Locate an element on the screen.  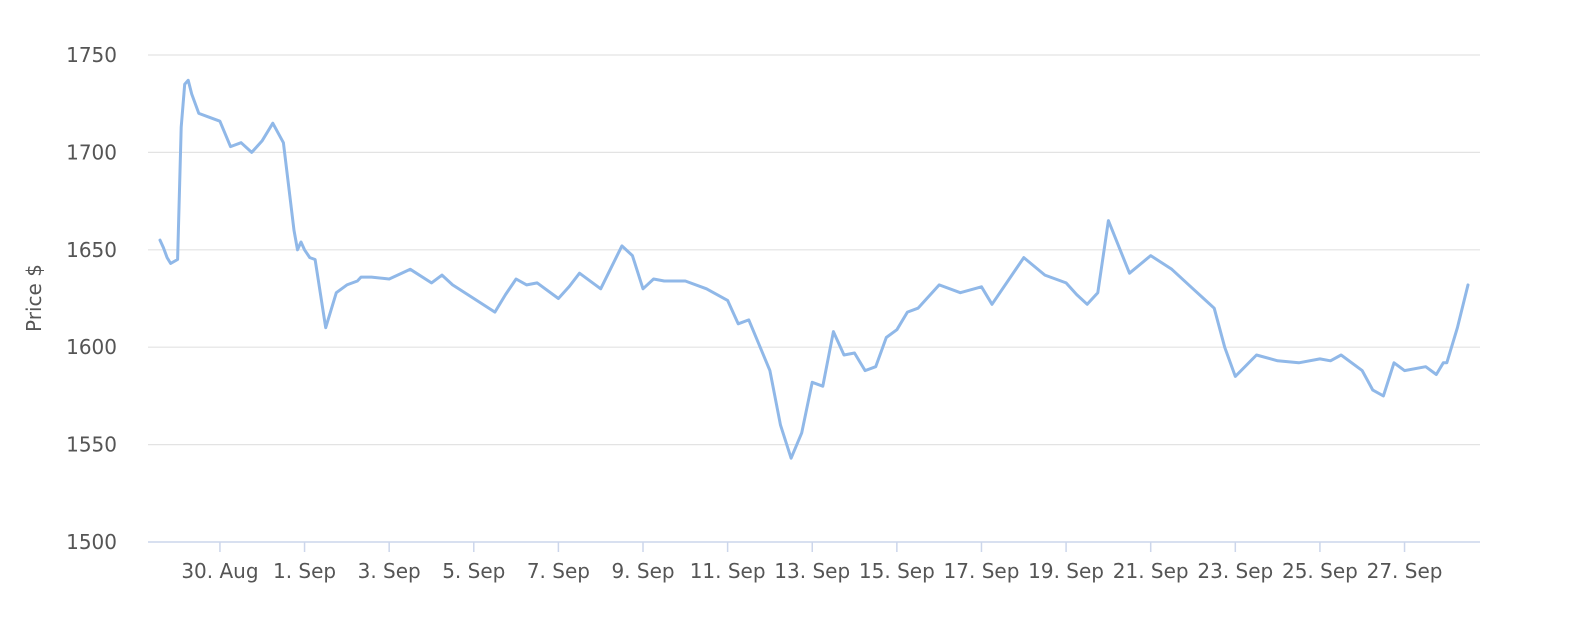
x-tick-label: 7. Sep is located at coordinates (558, 571).